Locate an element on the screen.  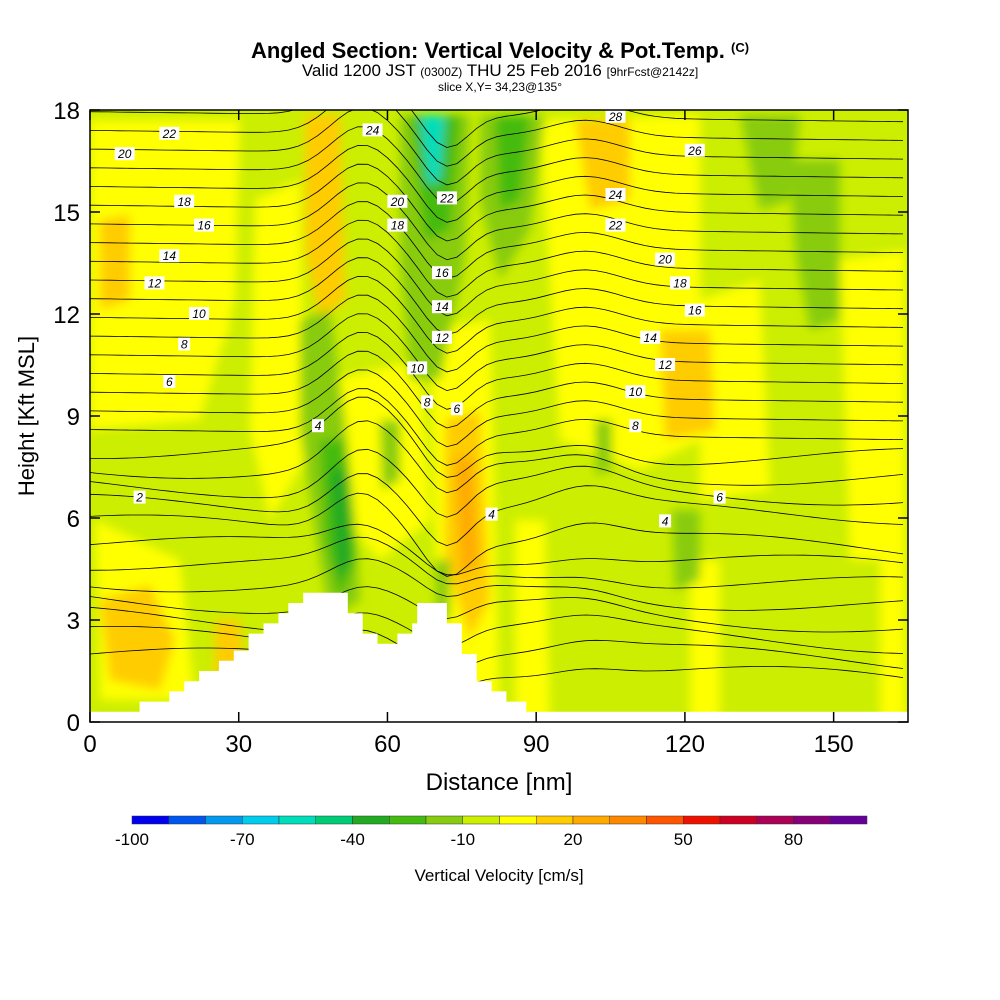
contour-label: 18 is located at coordinates (184, 201).